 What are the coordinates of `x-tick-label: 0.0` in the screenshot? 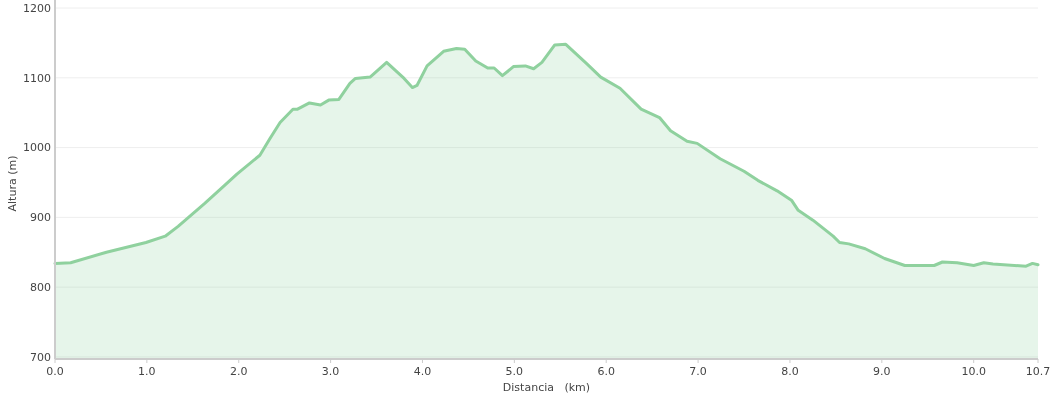 It's located at (55, 371).